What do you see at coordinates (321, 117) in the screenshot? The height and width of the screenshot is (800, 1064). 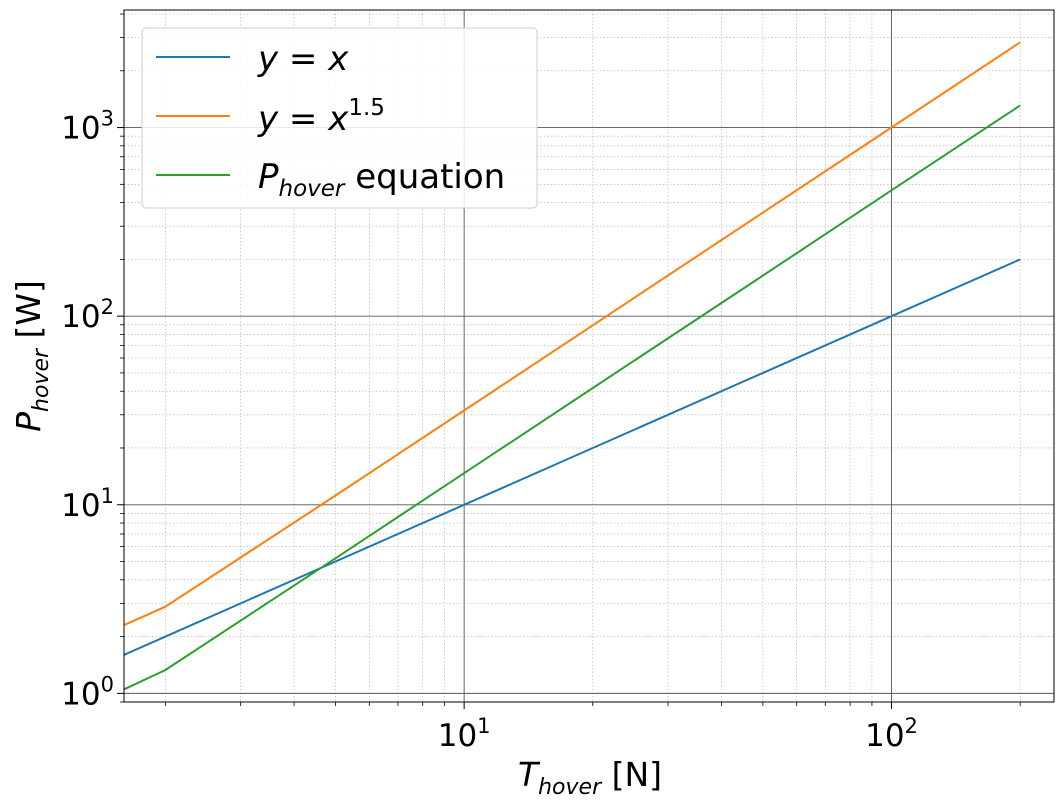 I see `legend-label-y-equals-x-pow: y = x1.5` at bounding box center [321, 117].